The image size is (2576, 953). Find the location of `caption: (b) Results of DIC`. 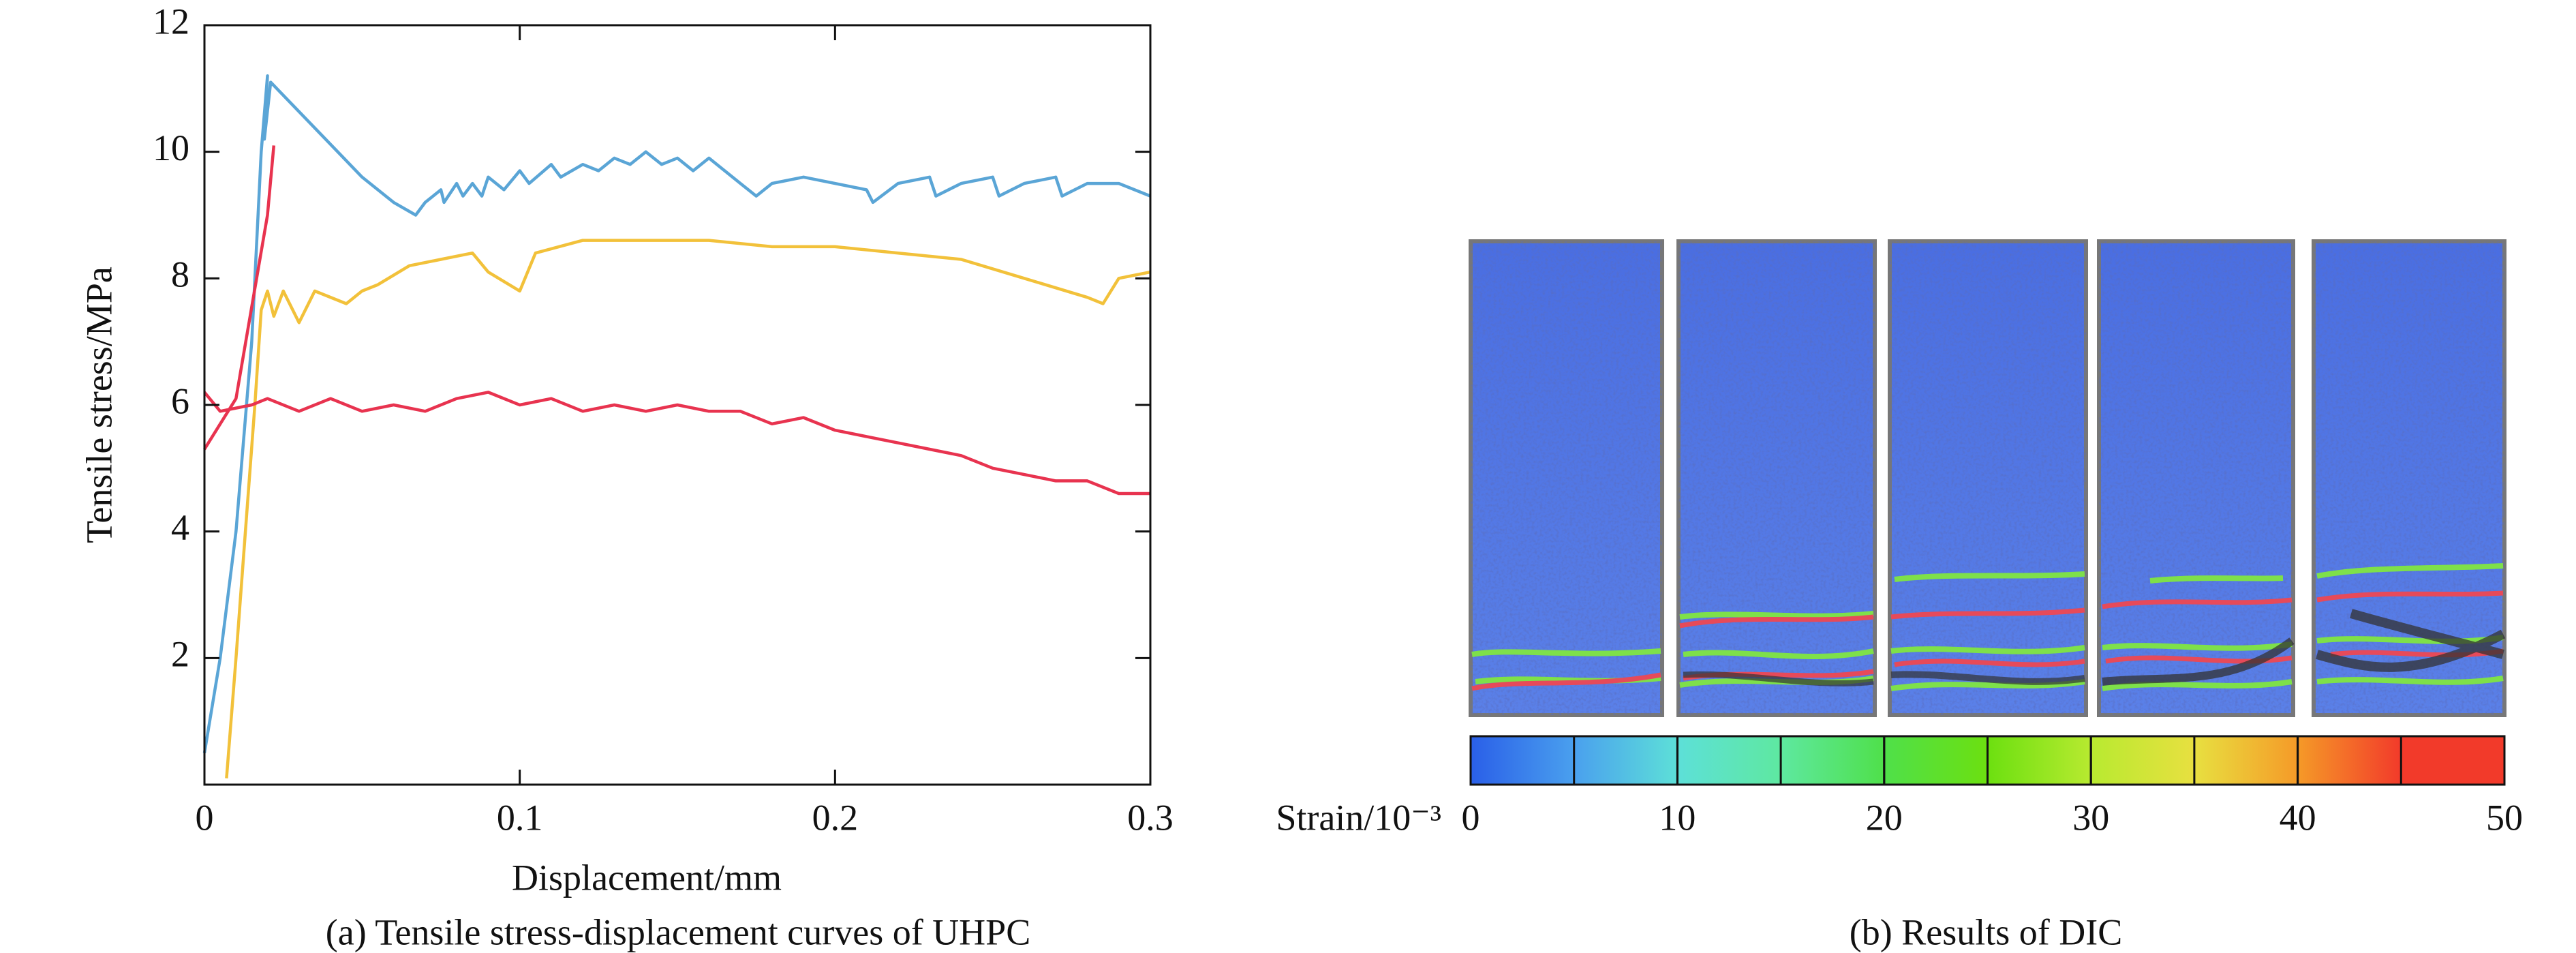

caption: (b) Results of DIC is located at coordinates (1986, 931).